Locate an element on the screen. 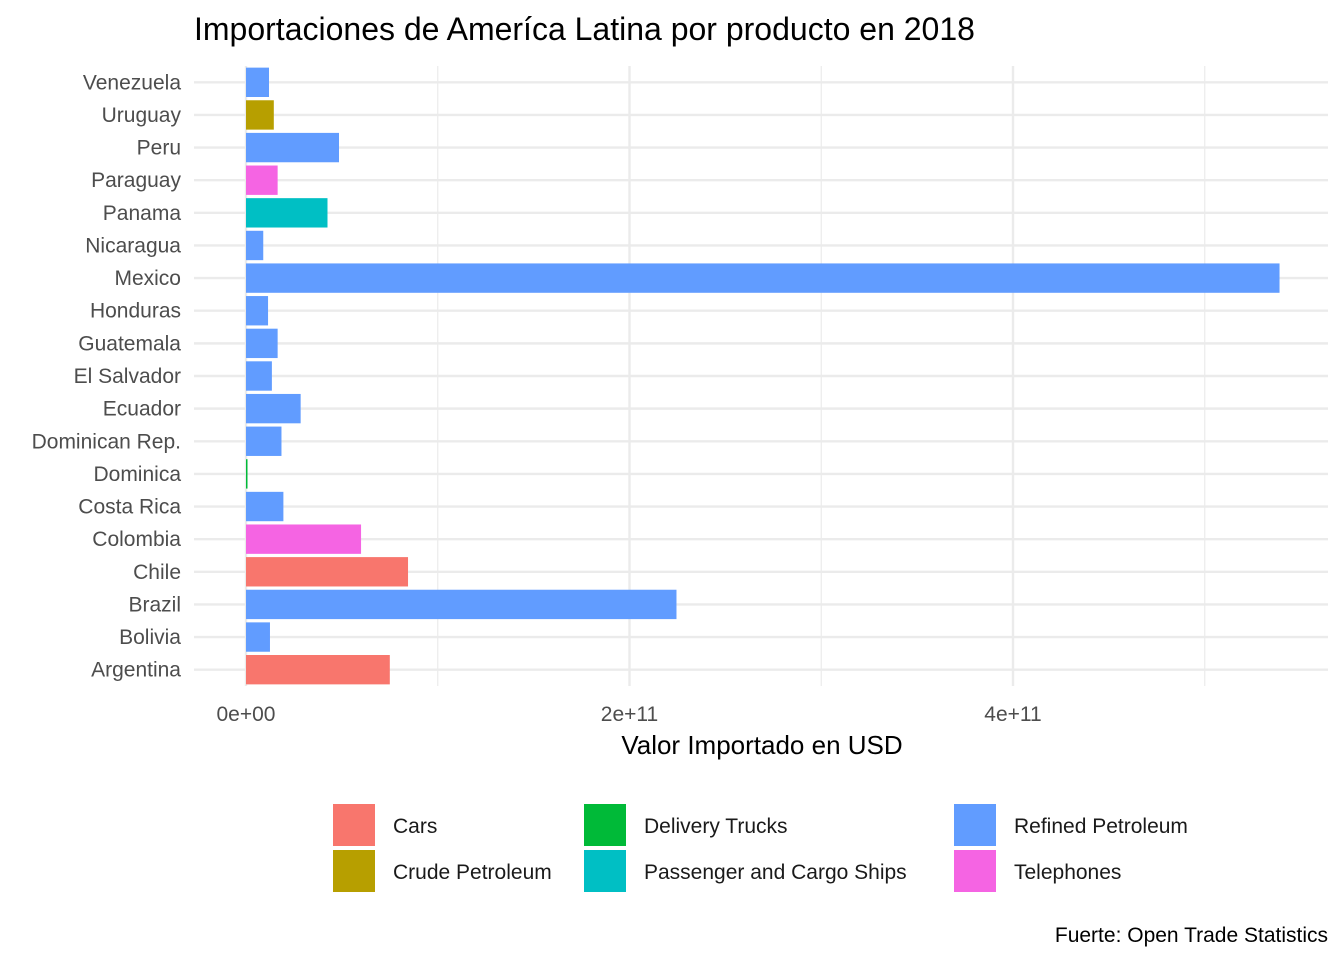  x-axis-ticks: 0e+00 2e+11 4e+11 is located at coordinates (629, 714).